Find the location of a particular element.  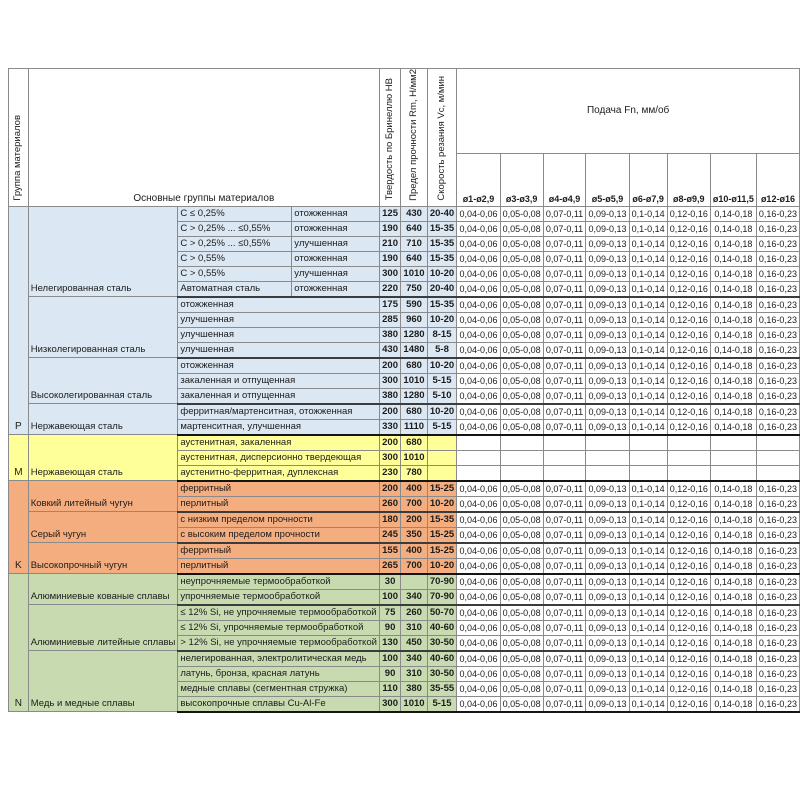

speed-value-cell: 5-8 is located at coordinates (442, 350).